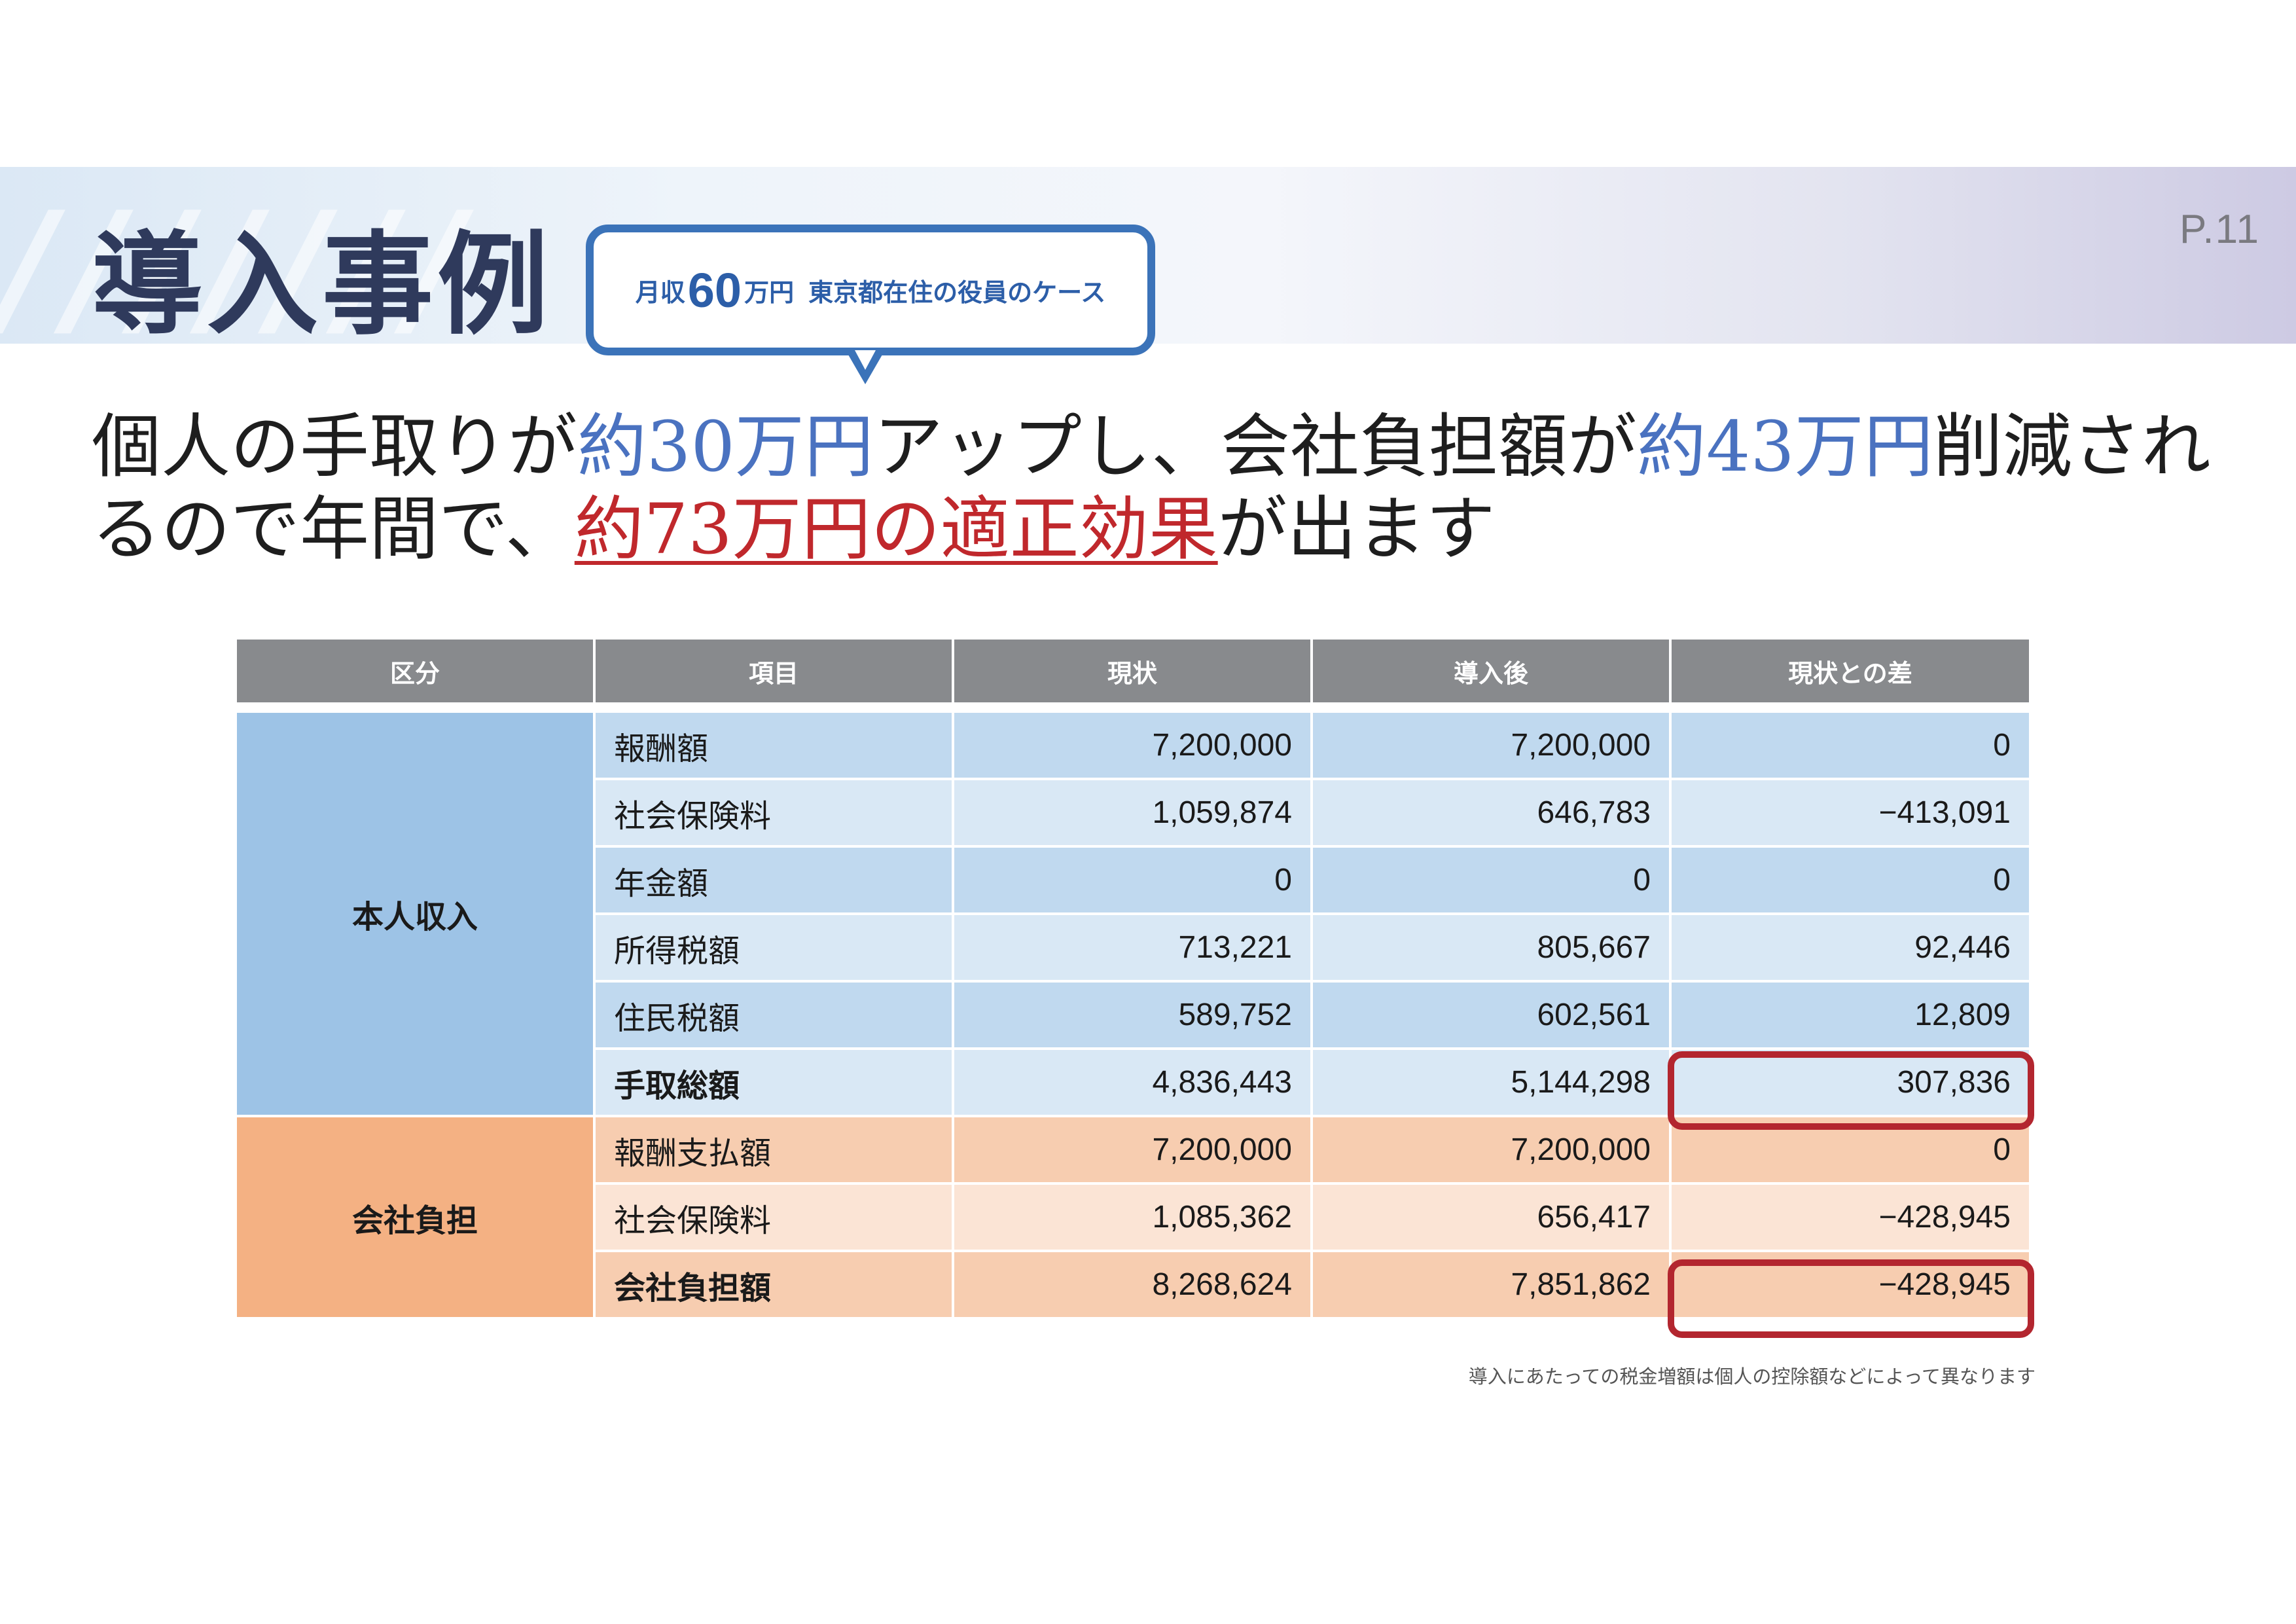 The width and height of the screenshot is (2296, 1624). What do you see at coordinates (773, 880) in the screenshot?
I see `item-cell: 年金額` at bounding box center [773, 880].